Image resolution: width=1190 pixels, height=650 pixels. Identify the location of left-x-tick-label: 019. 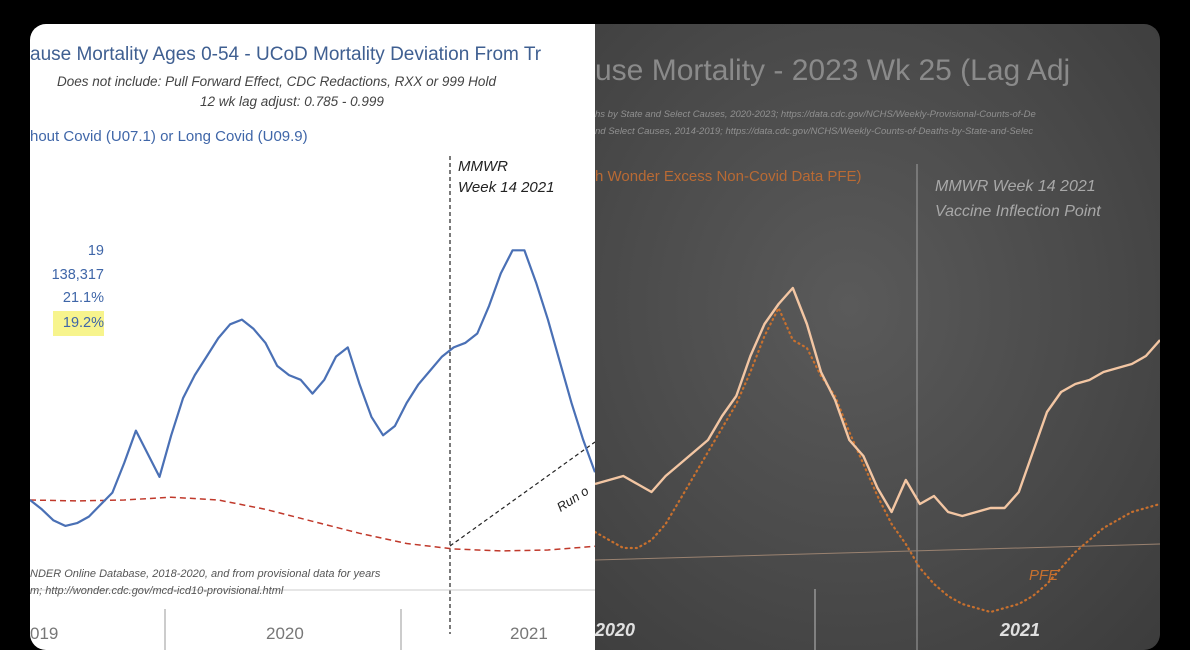
(44, 633).